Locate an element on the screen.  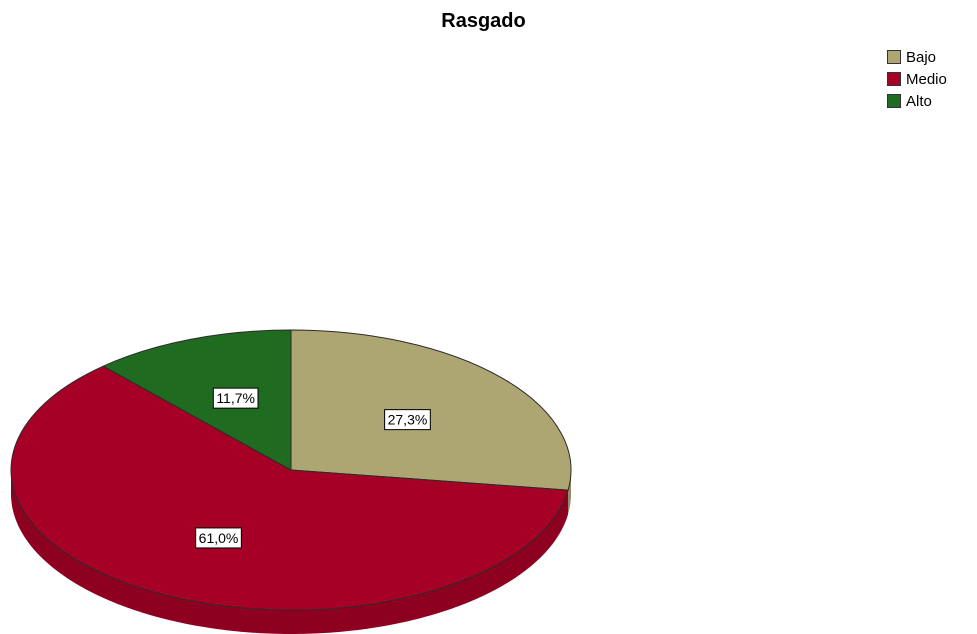
pie-slice-alto is located at coordinates (197, 400).